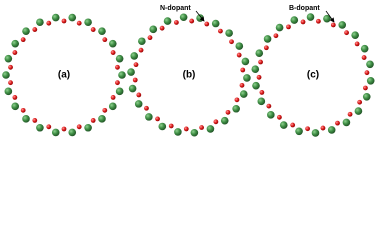  What do you see at coordinates (175, 8) in the screenshot?
I see `annotation: N-dopant` at bounding box center [175, 8].